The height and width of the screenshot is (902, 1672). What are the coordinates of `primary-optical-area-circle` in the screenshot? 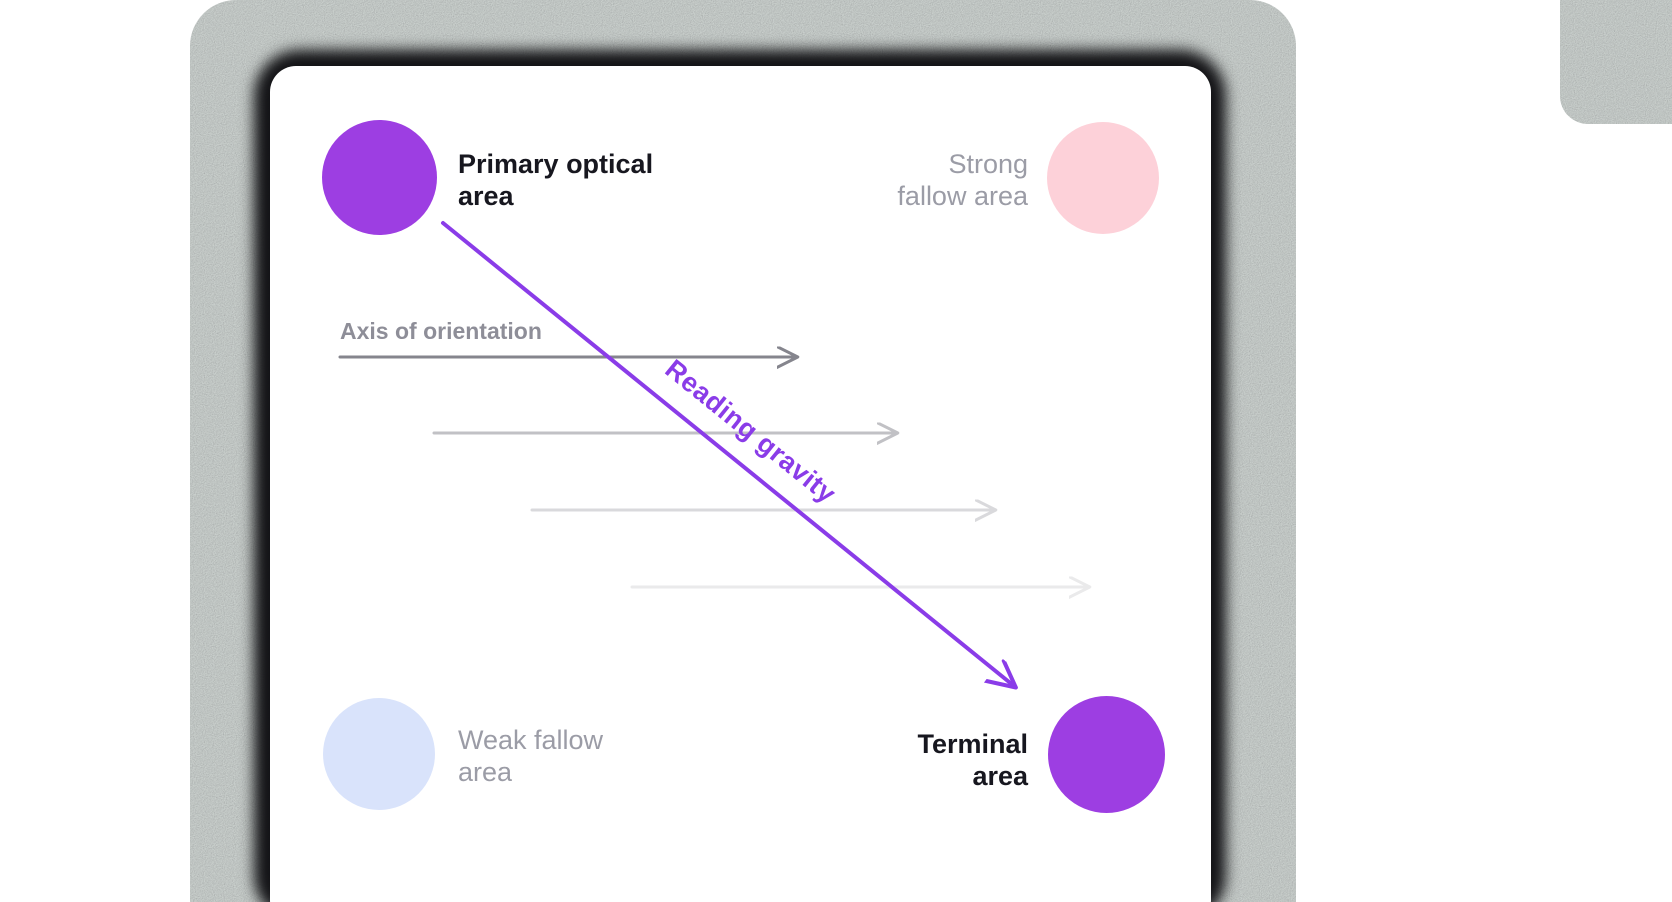 It's located at (379, 177).